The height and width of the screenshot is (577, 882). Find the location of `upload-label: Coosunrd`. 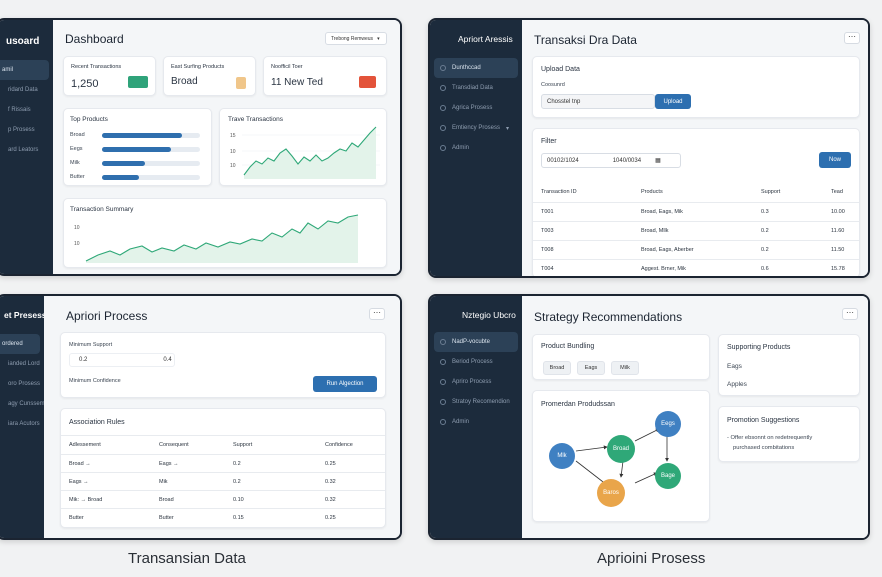

upload-label: Coosunrd is located at coordinates (553, 85).